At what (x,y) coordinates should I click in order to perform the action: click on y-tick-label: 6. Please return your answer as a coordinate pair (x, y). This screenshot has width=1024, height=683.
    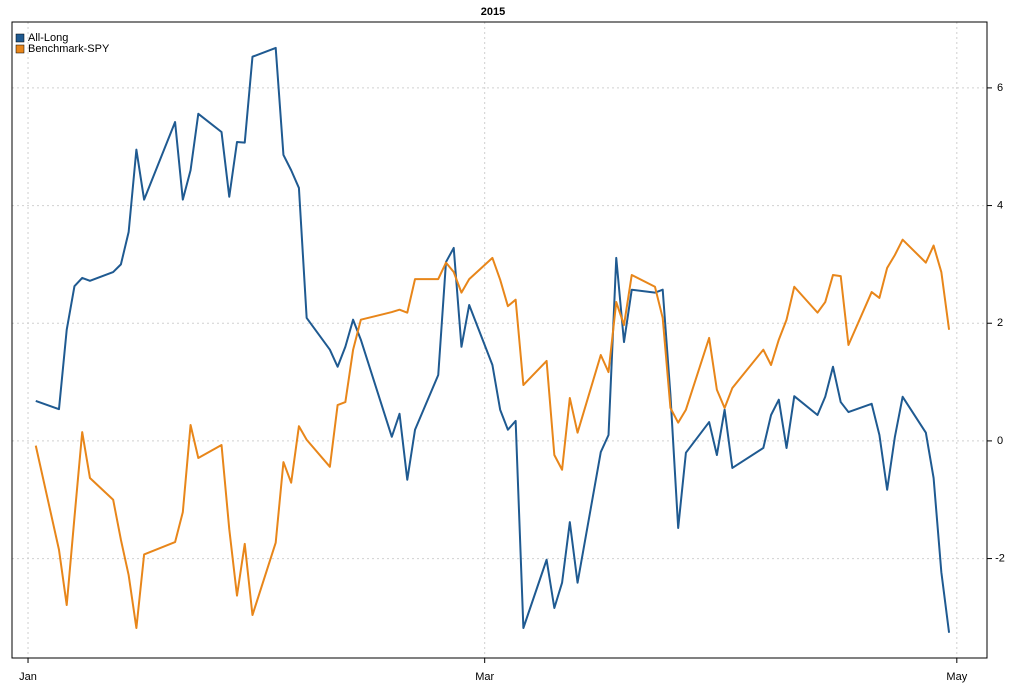
    Looking at the image, I should click on (1000, 88).